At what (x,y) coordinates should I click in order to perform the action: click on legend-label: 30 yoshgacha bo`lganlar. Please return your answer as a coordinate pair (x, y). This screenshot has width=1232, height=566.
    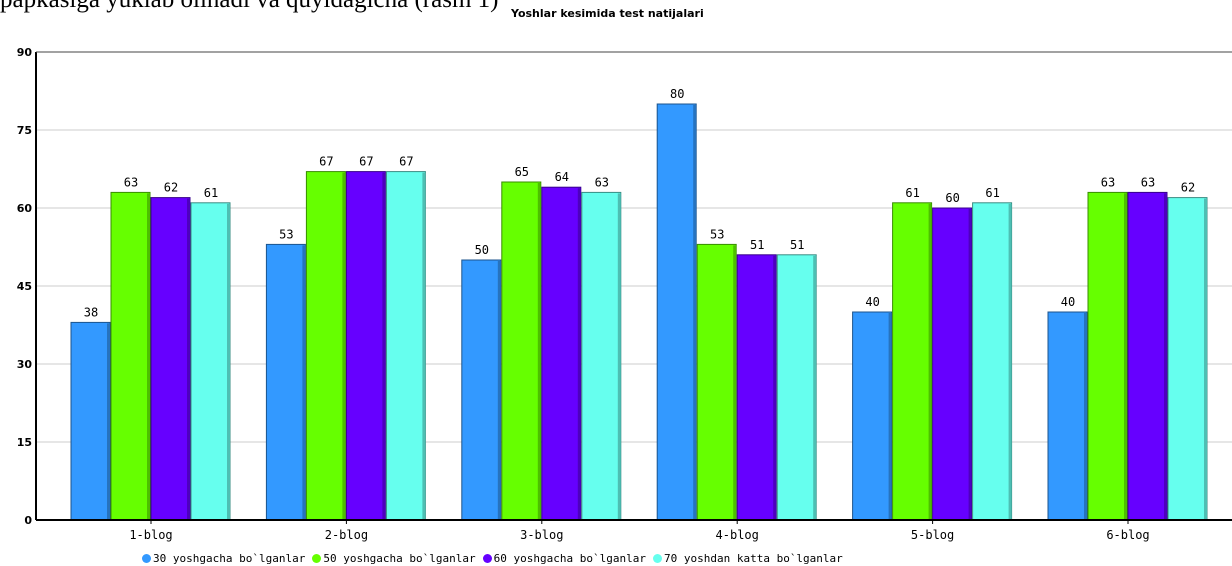
    Looking at the image, I should click on (229, 558).